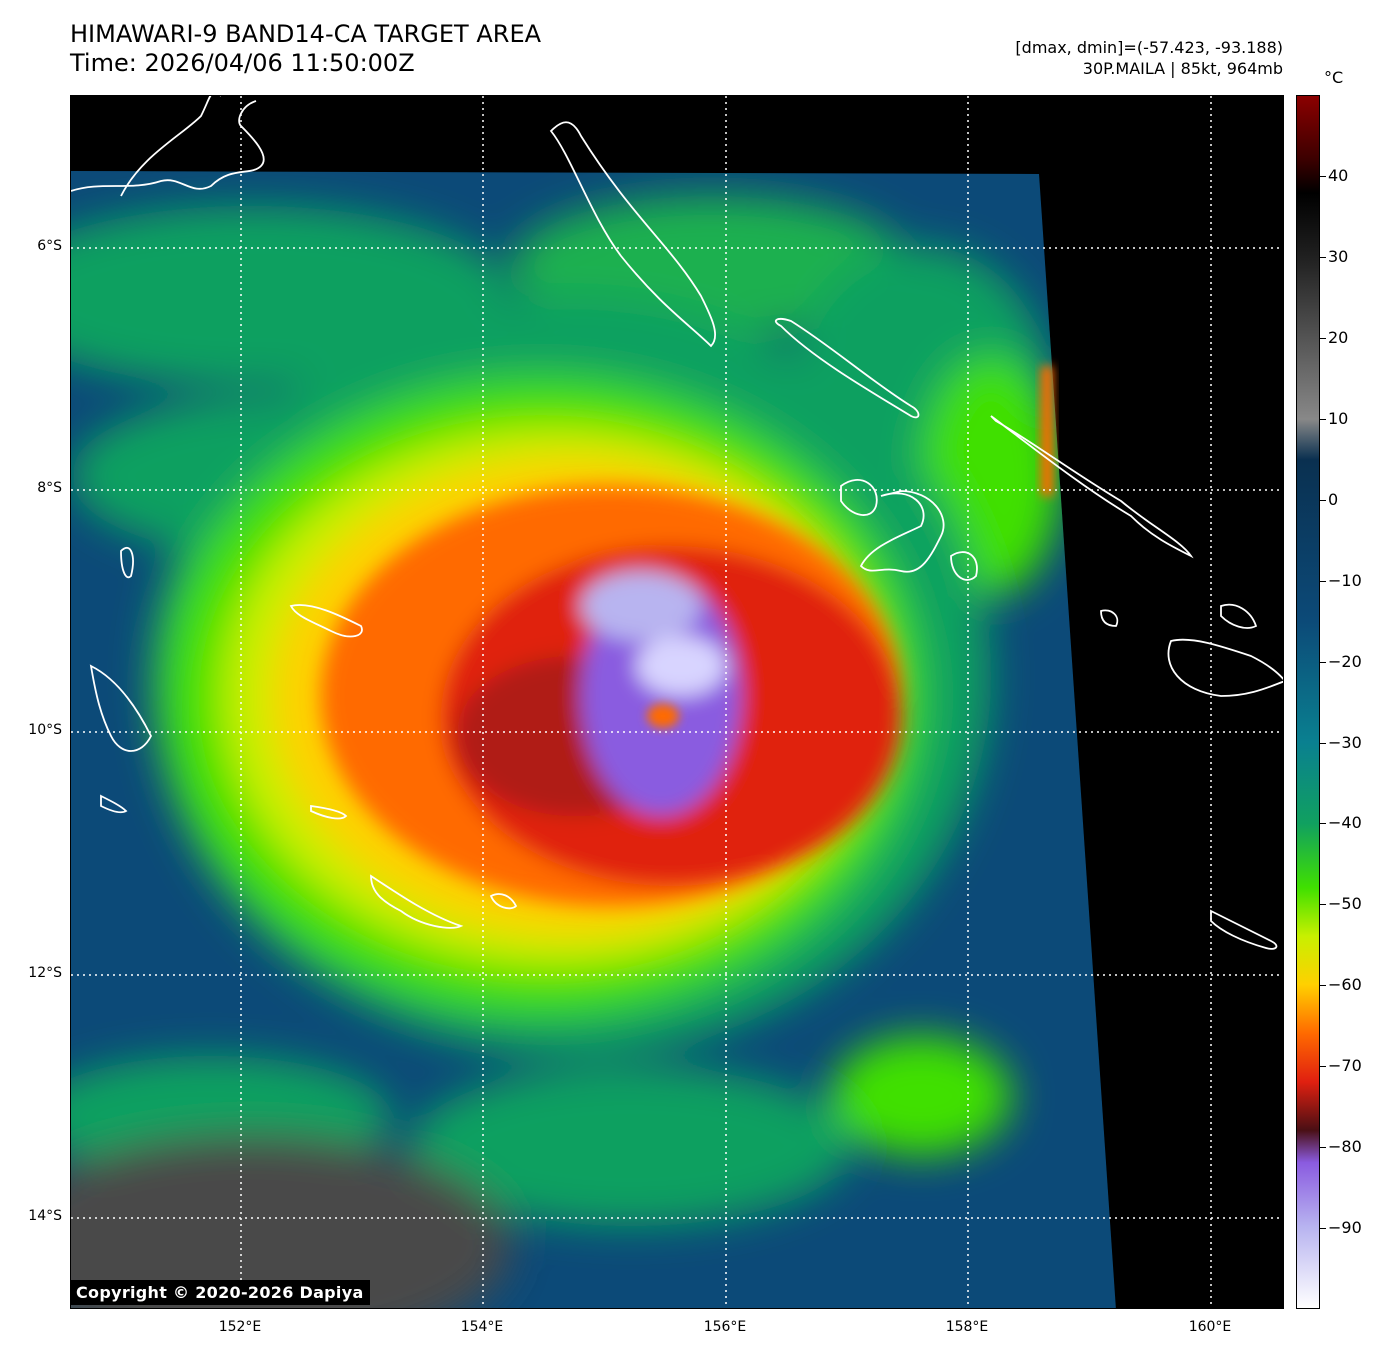 The image size is (1388, 1359). I want to click on colorbar-label: −50, so click(1345, 904).